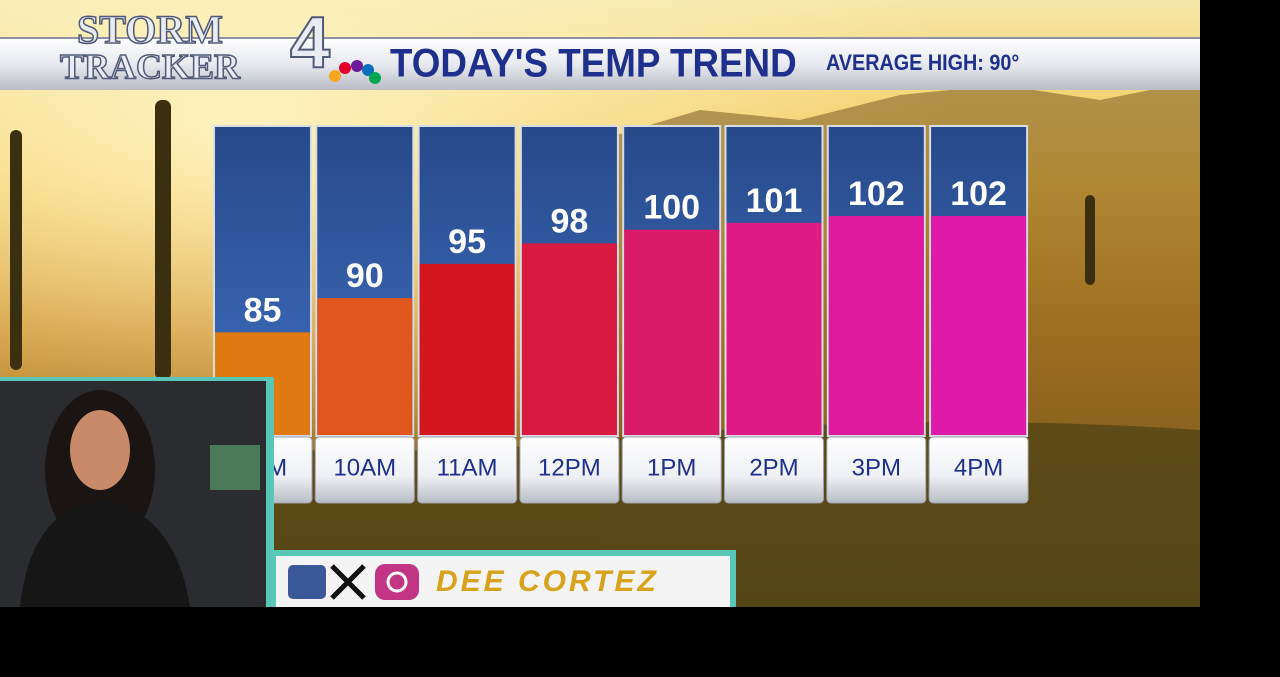 This screenshot has height=677, width=1280. I want to click on x-tick-label: 11AM, so click(467, 467).